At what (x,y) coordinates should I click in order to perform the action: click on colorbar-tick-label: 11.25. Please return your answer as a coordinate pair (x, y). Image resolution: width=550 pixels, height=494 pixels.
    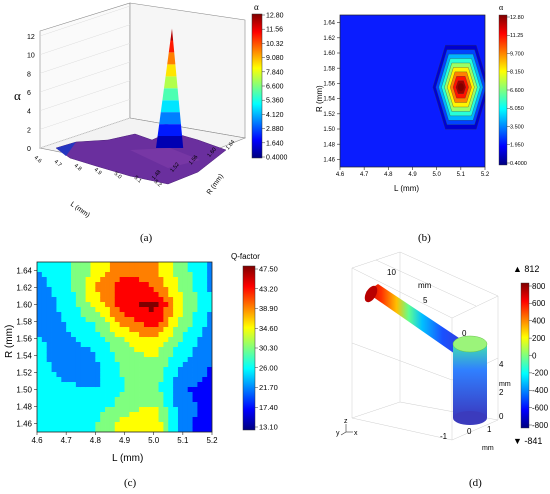
    Looking at the image, I should click on (516, 36).